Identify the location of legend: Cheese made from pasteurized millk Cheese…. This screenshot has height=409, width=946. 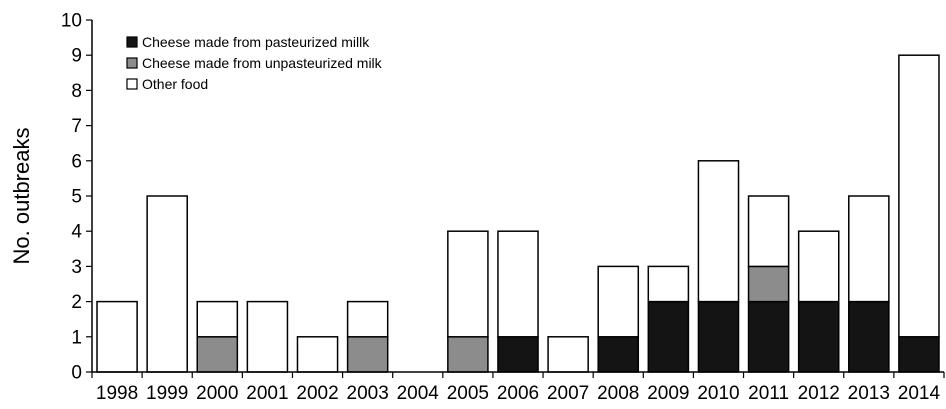
(254, 63).